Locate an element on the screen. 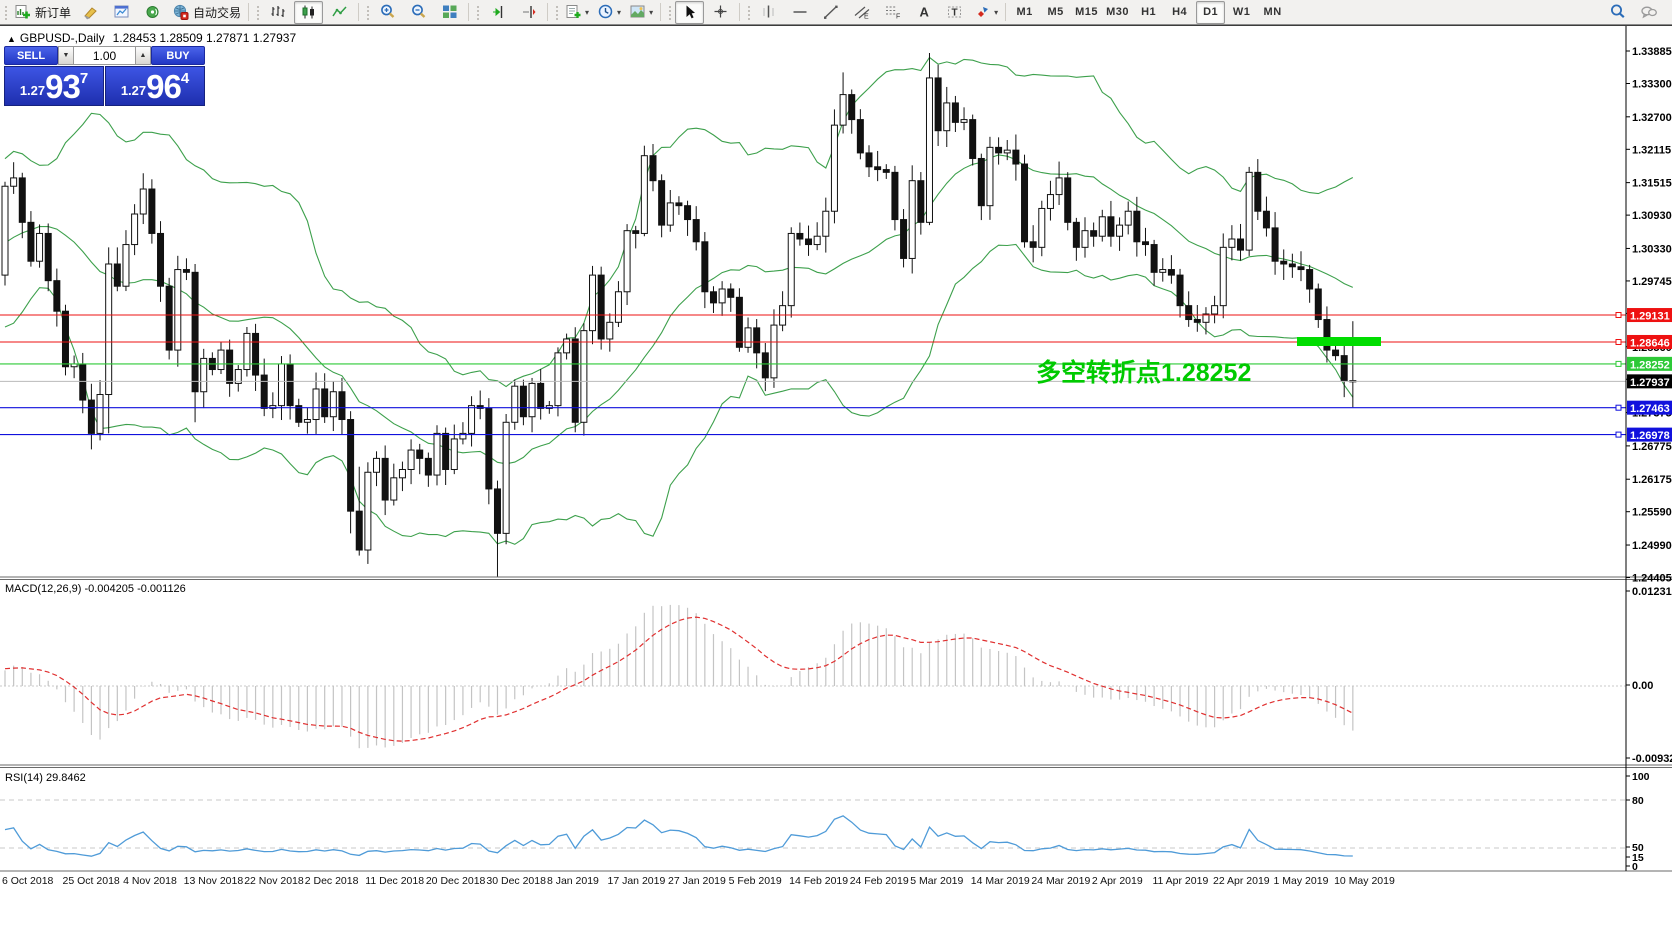 The image size is (1672, 950). highlighter-button is located at coordinates (90, 12).